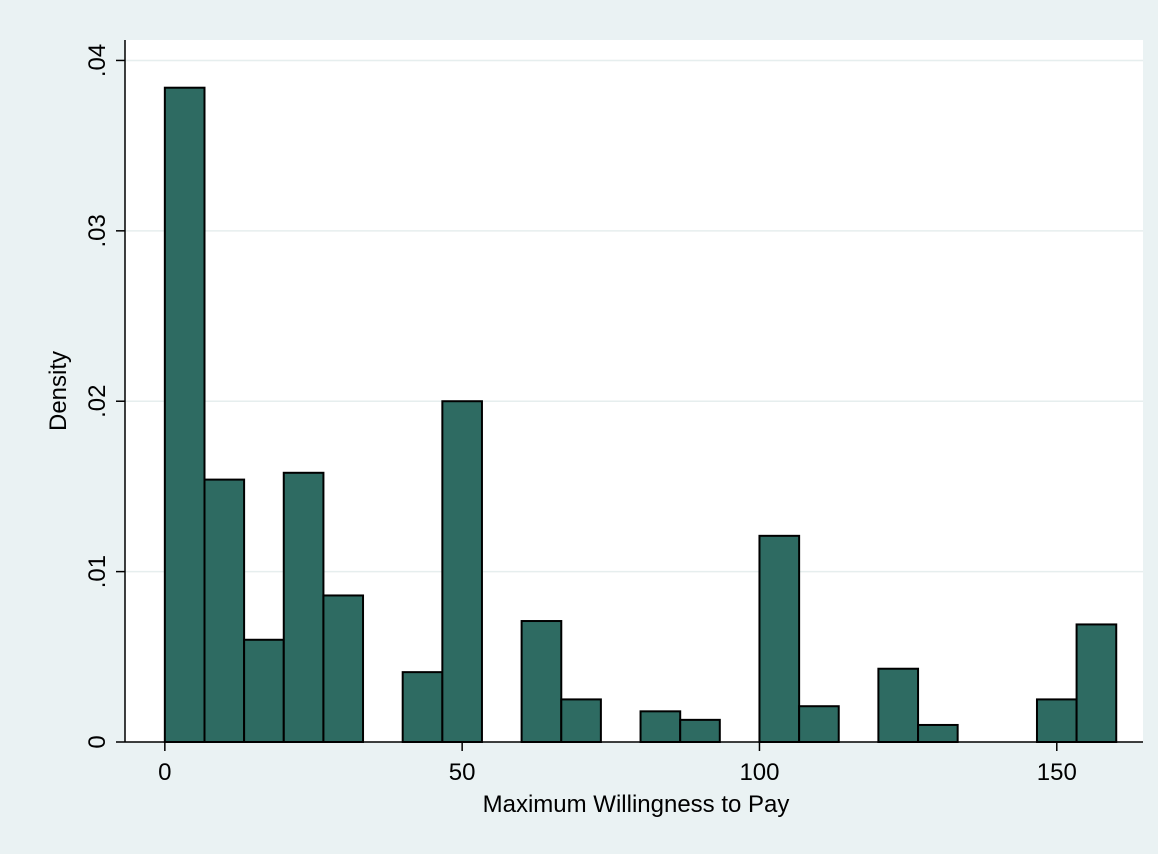 The width and height of the screenshot is (1158, 854). What do you see at coordinates (462, 772) in the screenshot?
I see `x-tick-label-1: 50` at bounding box center [462, 772].